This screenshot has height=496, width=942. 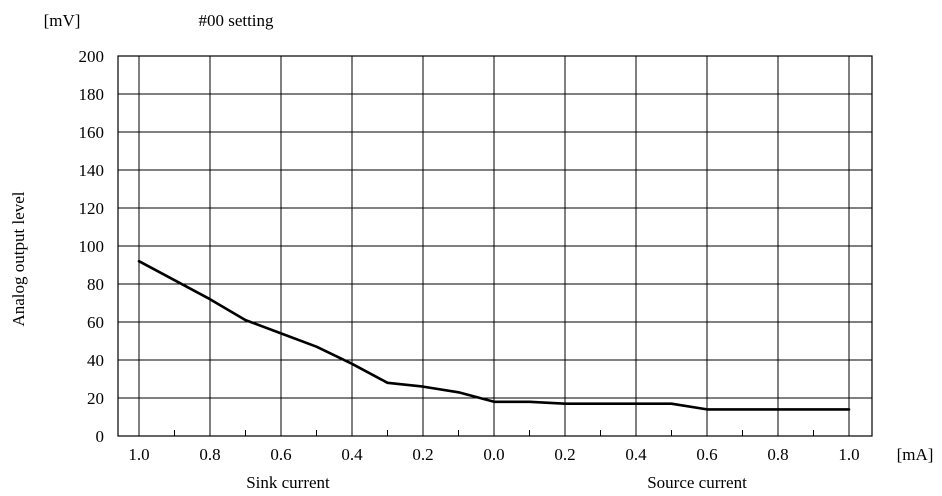 I want to click on x-tick-label-3: 0.4, so click(x=352, y=454).